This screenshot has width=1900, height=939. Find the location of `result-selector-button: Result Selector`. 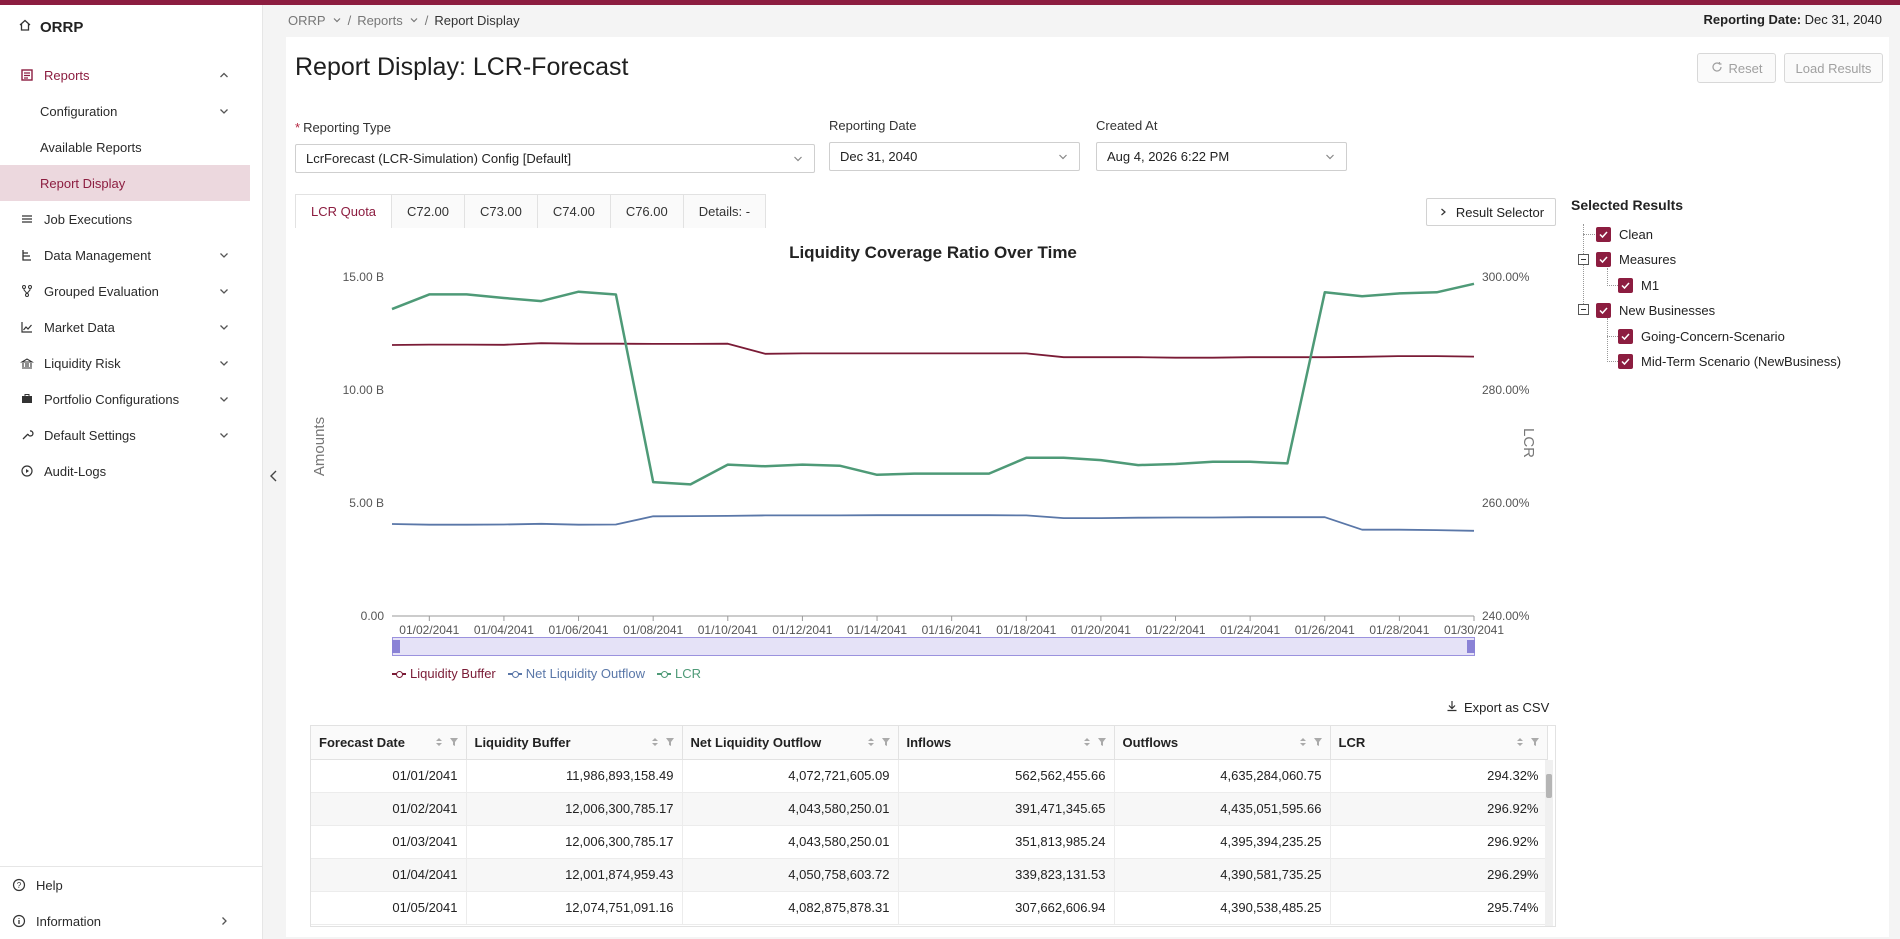

result-selector-button: Result Selector is located at coordinates (1491, 212).